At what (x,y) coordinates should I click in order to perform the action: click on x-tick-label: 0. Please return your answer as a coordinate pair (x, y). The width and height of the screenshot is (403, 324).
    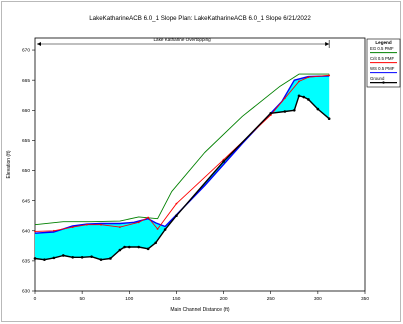
    Looking at the image, I should click on (35, 299).